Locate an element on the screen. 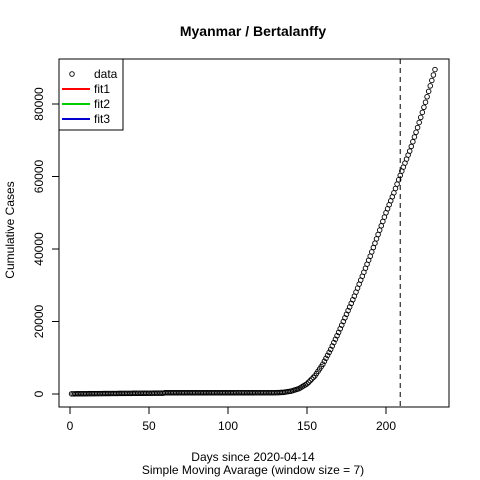  y-tick-label: 80000 is located at coordinates (39, 104).